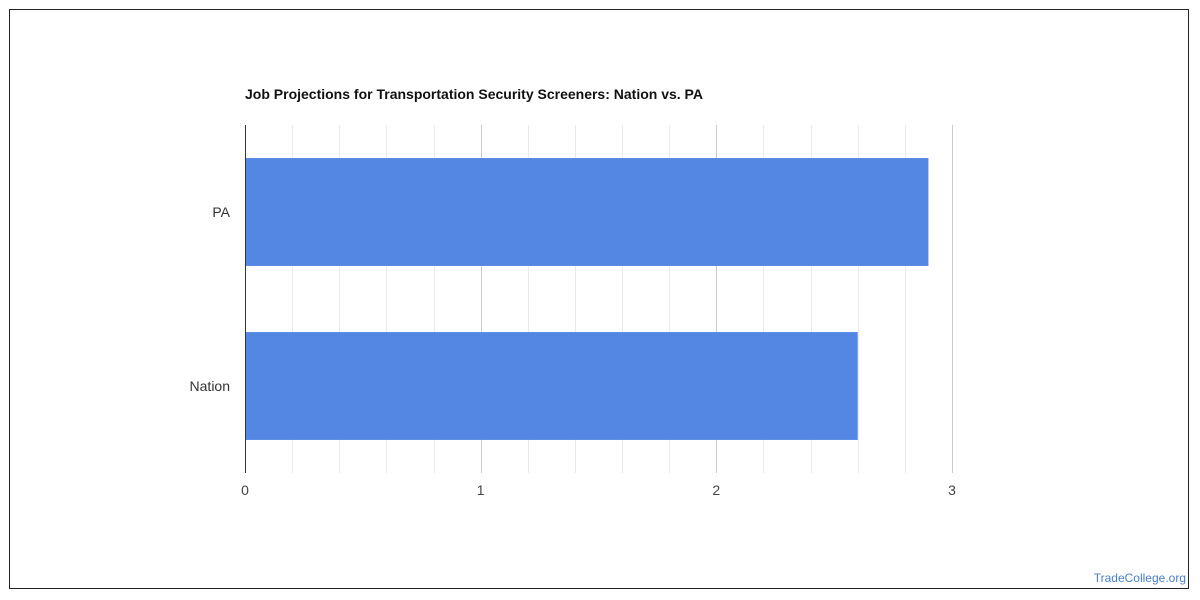 Image resolution: width=1200 pixels, height=600 pixels. I want to click on bar-pa, so click(587, 212).